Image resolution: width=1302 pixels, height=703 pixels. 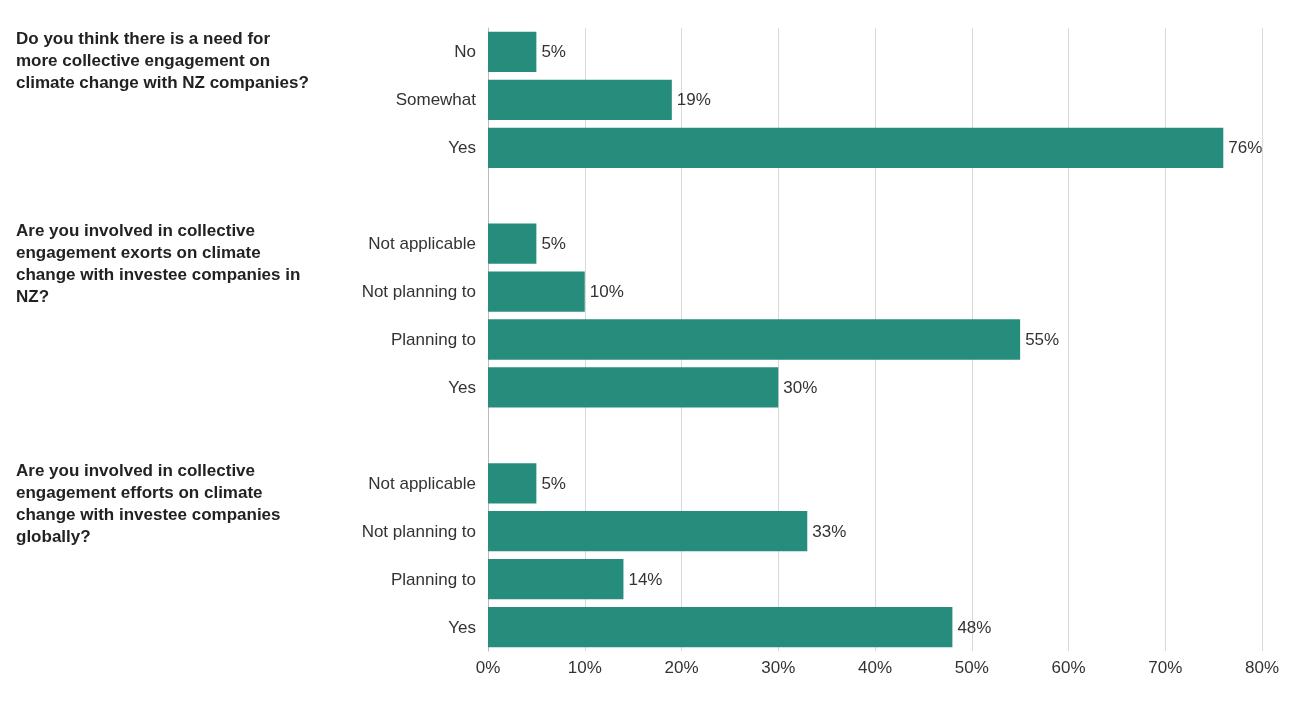 I want to click on data-label: 76%, so click(x=1245, y=148).